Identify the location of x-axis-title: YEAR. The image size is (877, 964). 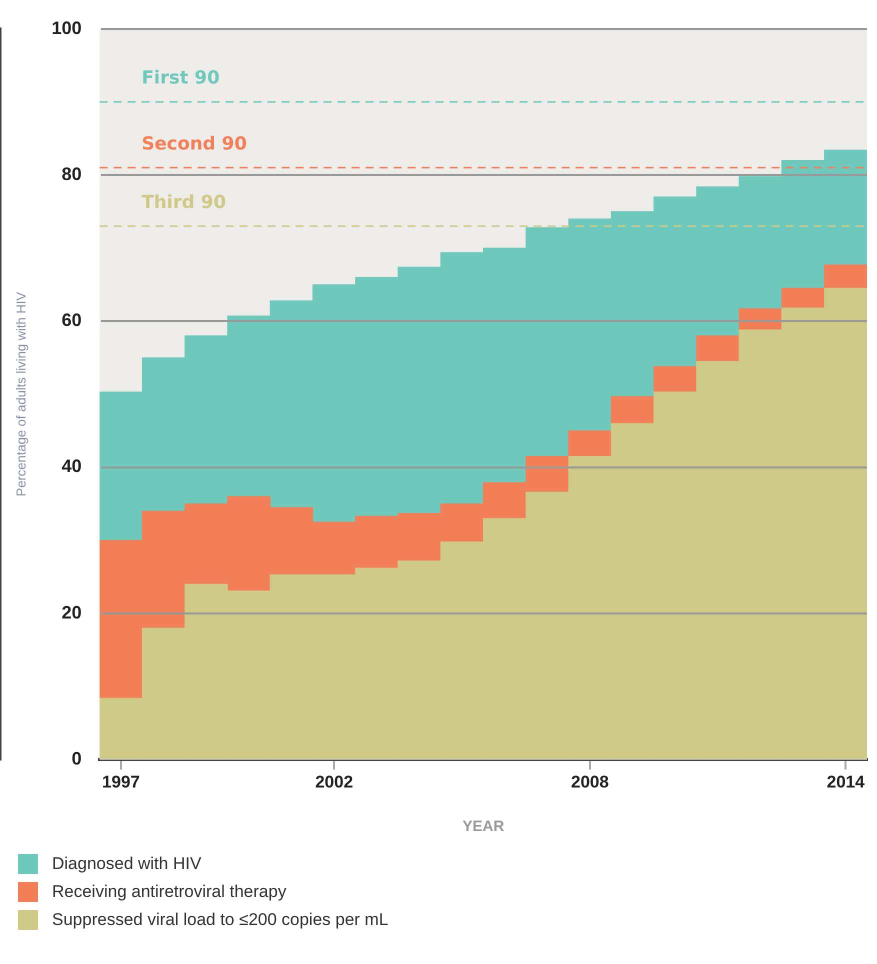
(483, 827).